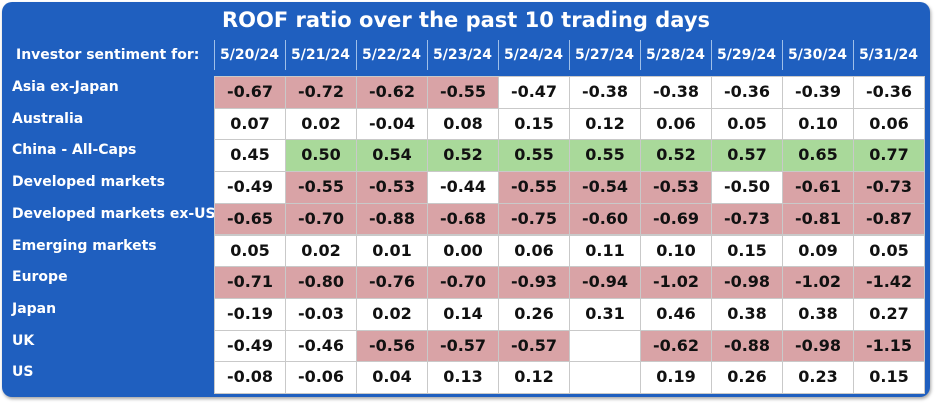  Describe the element at coordinates (605, 251) in the screenshot. I see `table-cell: 0.11` at that location.